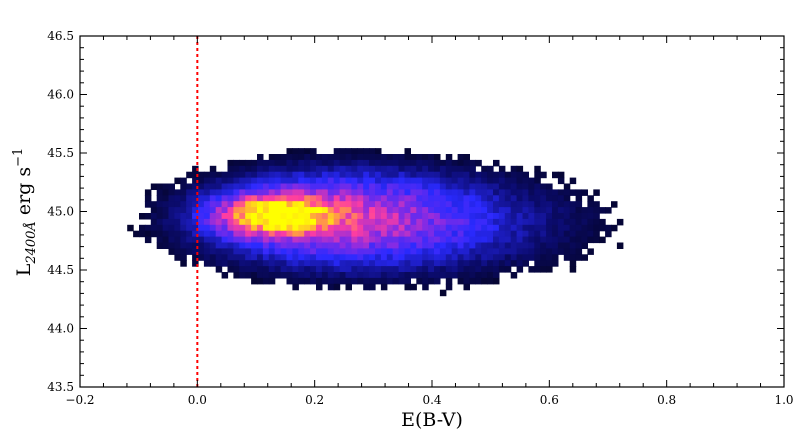 The height and width of the screenshot is (444, 800). Describe the element at coordinates (31, 242) in the screenshot. I see `y-axis-label-subscript: 2400Å` at that location.